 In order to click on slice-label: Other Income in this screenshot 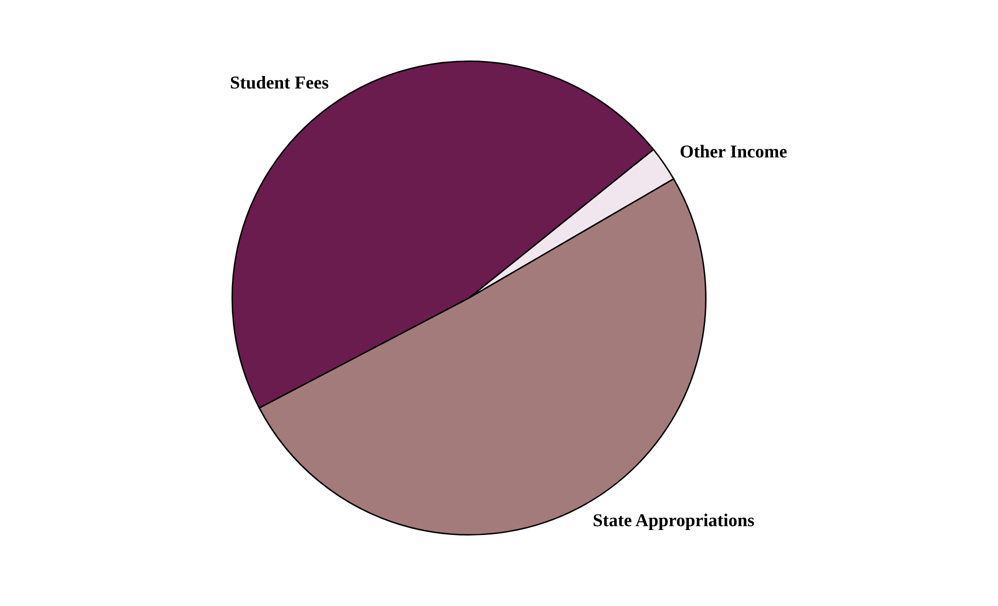, I will do `click(733, 151)`.